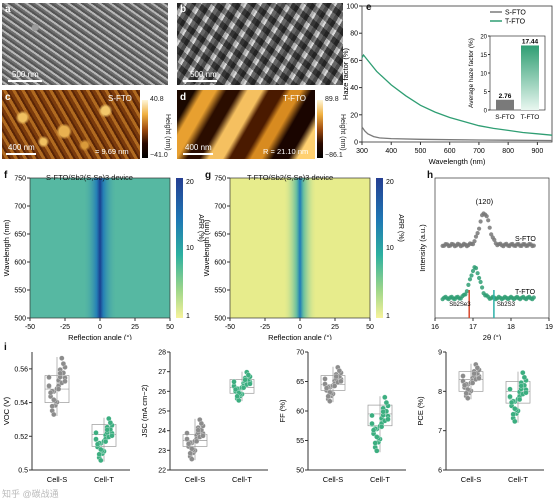 The height and width of the screenshot is (500, 554). What do you see at coordinates (190, 182) in the screenshot?
I see `colorbar-max: 20` at bounding box center [190, 182].